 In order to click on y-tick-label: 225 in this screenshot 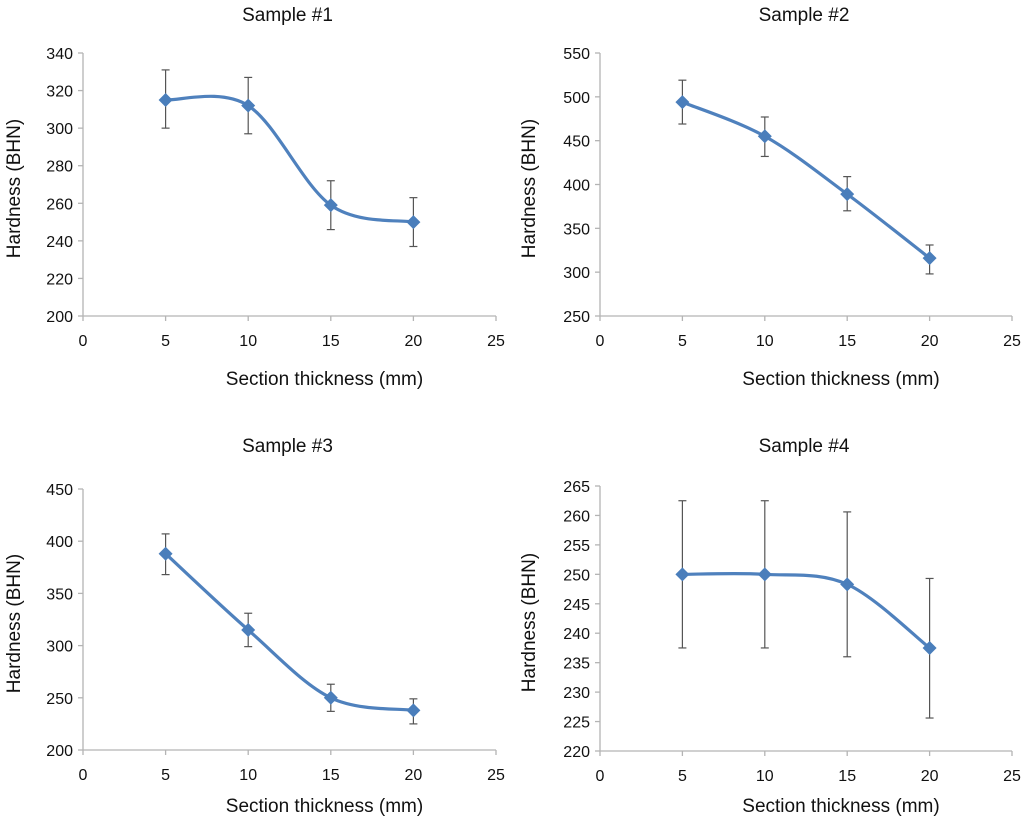, I will do `click(576, 723)`.